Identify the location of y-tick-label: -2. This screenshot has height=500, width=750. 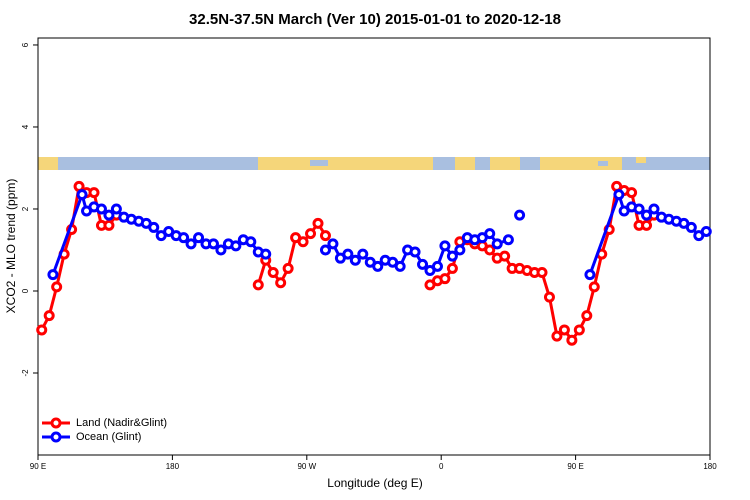
(25, 373).